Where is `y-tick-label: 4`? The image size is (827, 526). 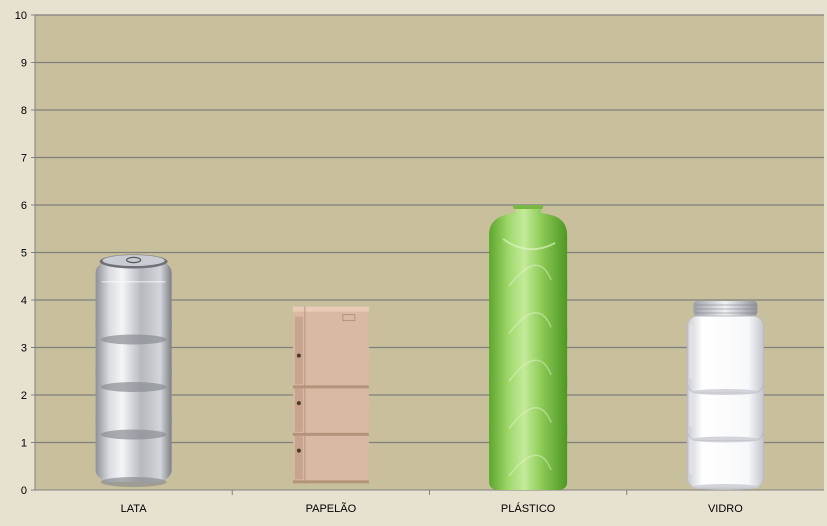 y-tick-label: 4 is located at coordinates (24, 301).